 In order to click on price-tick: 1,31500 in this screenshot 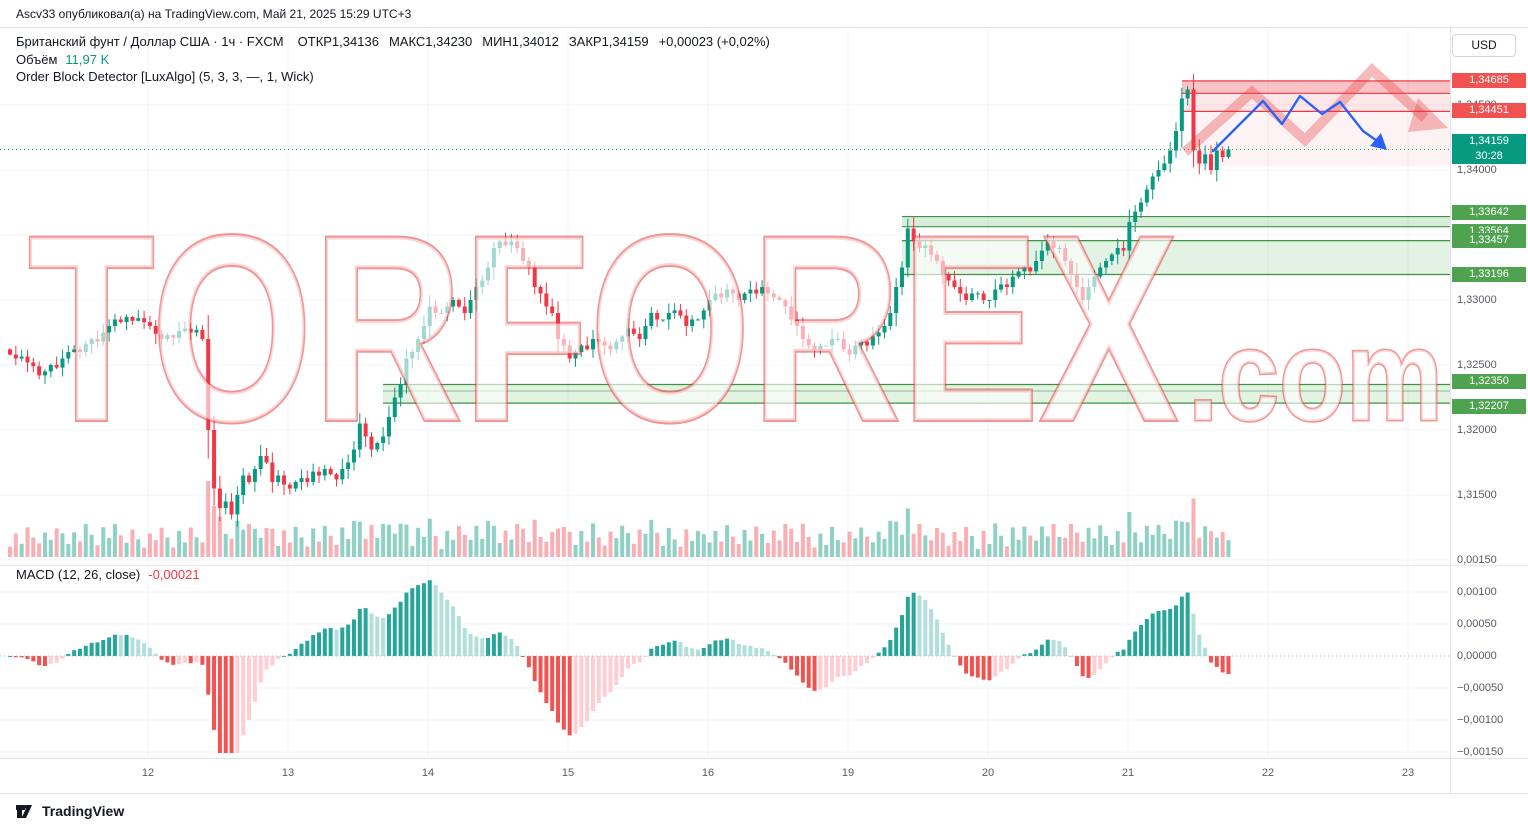, I will do `click(1477, 495)`.